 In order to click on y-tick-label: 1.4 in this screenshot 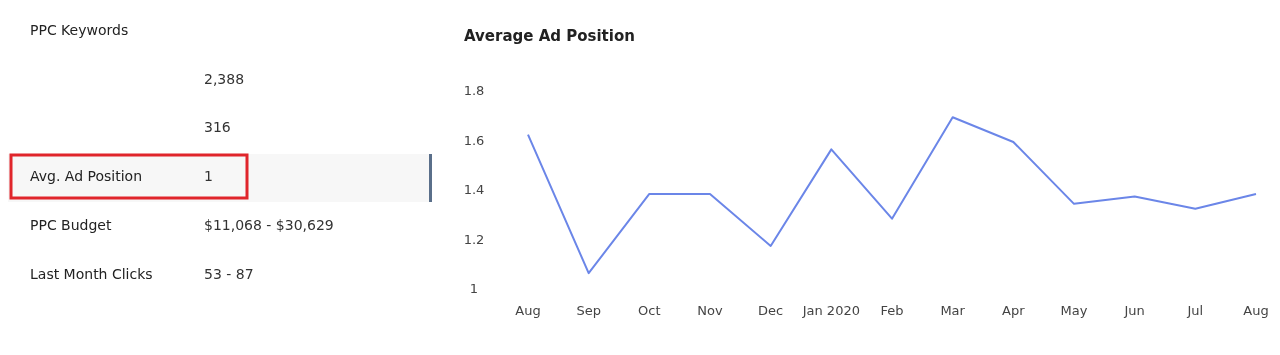, I will do `click(474, 189)`.